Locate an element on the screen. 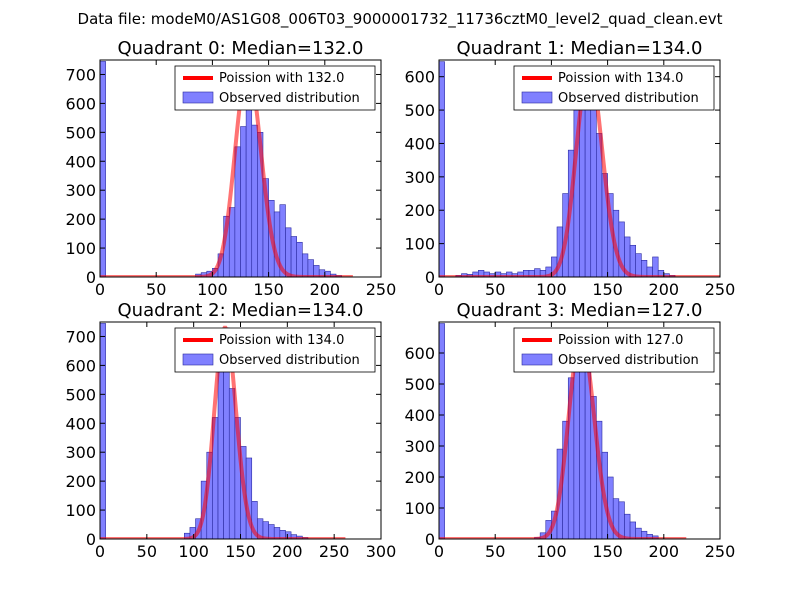 This screenshot has width=800, height=600. panel-title: Quadrant 3: Median=127.0 is located at coordinates (580, 310).